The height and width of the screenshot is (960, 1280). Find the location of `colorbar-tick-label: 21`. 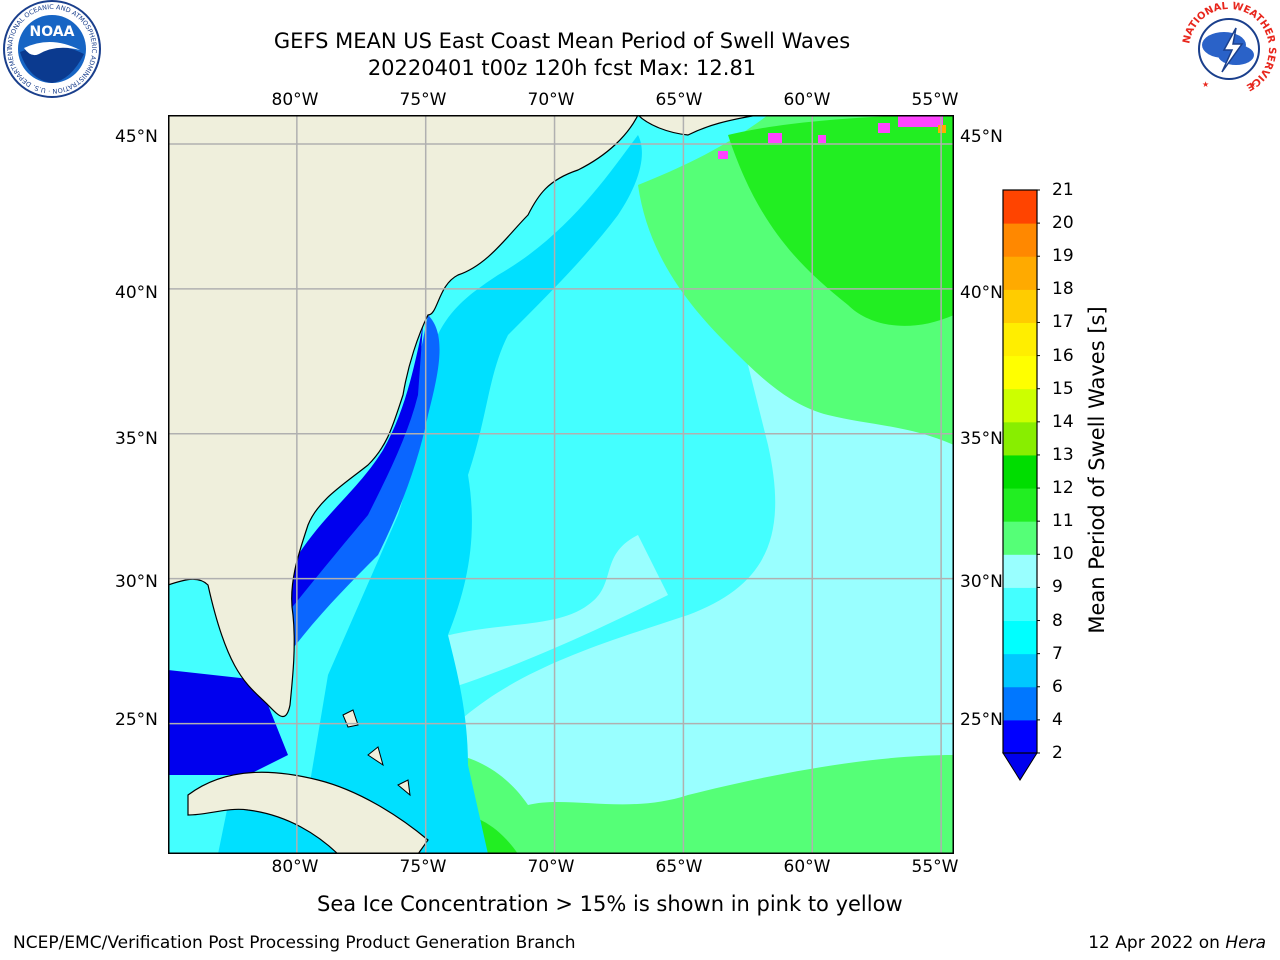

colorbar-tick-label: 21 is located at coordinates (1063, 190).